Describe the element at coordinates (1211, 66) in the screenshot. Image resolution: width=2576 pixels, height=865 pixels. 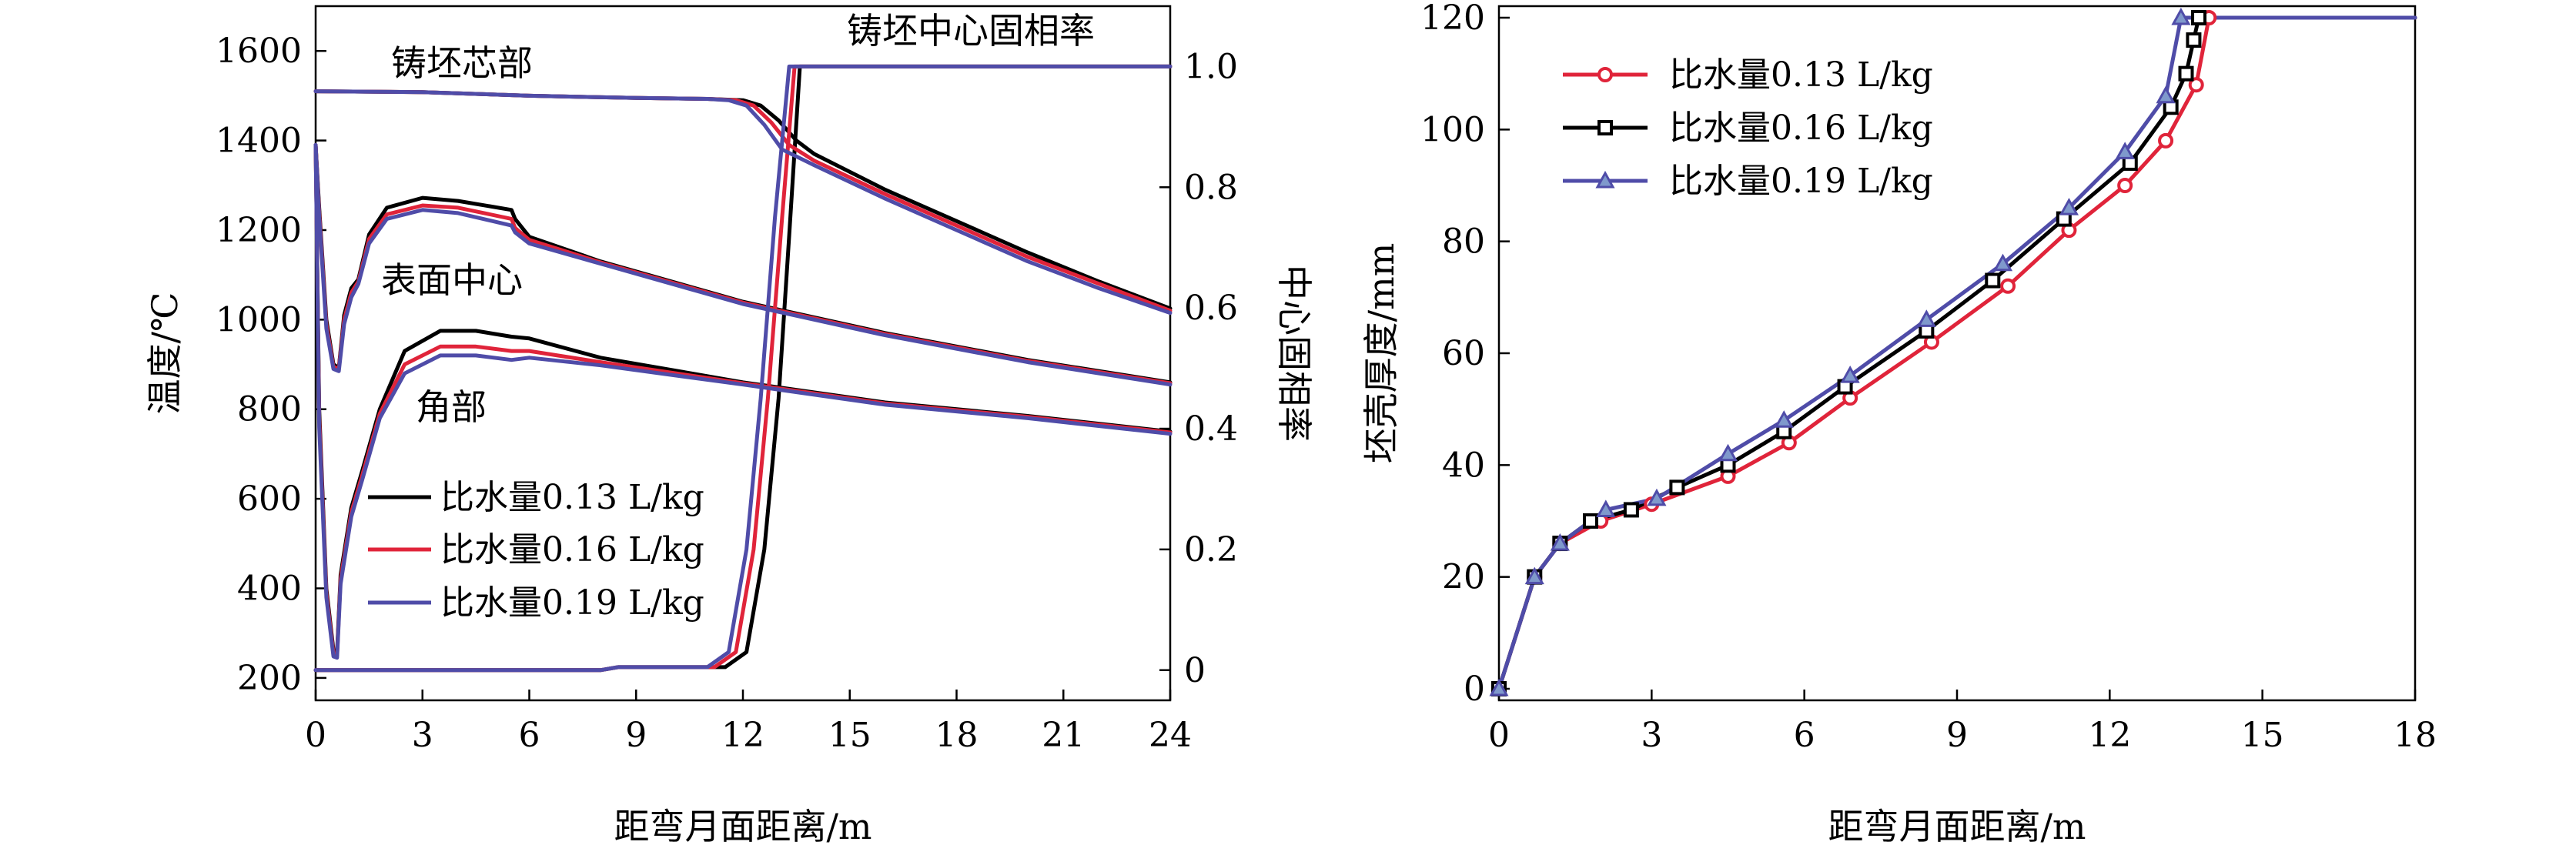
I see `left-y2-tick-label: 1.0` at that location.